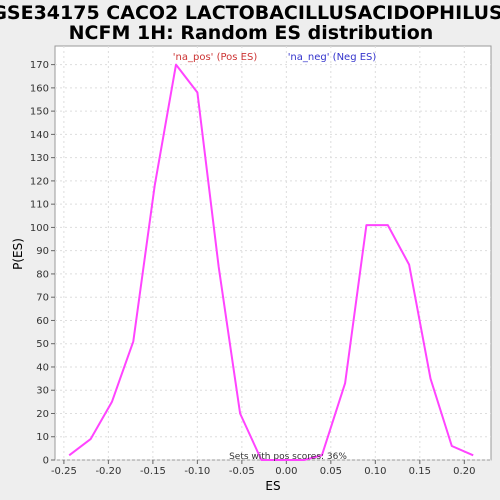  Describe the element at coordinates (42, 274) in the screenshot. I see `y-tick-label: 80` at that location.